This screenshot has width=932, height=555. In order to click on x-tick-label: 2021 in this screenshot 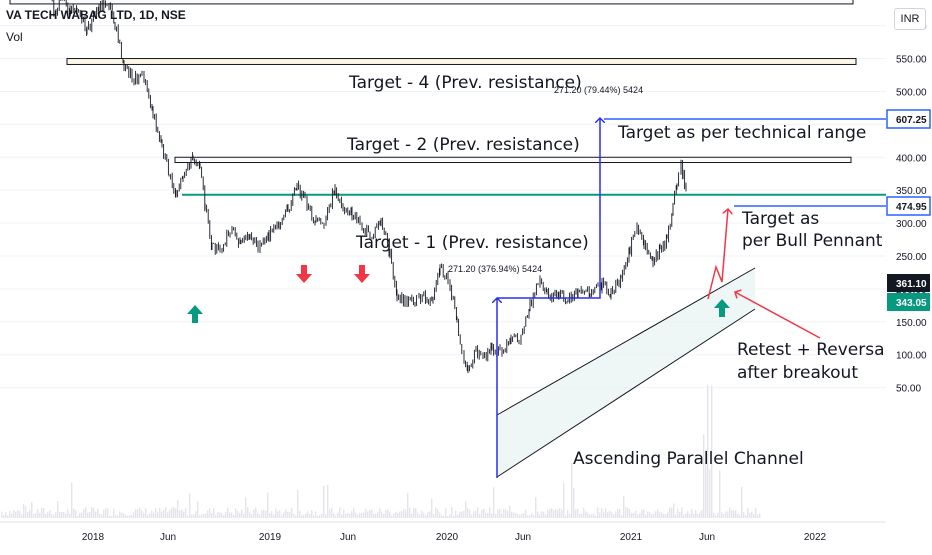, I will do `click(631, 537)`.